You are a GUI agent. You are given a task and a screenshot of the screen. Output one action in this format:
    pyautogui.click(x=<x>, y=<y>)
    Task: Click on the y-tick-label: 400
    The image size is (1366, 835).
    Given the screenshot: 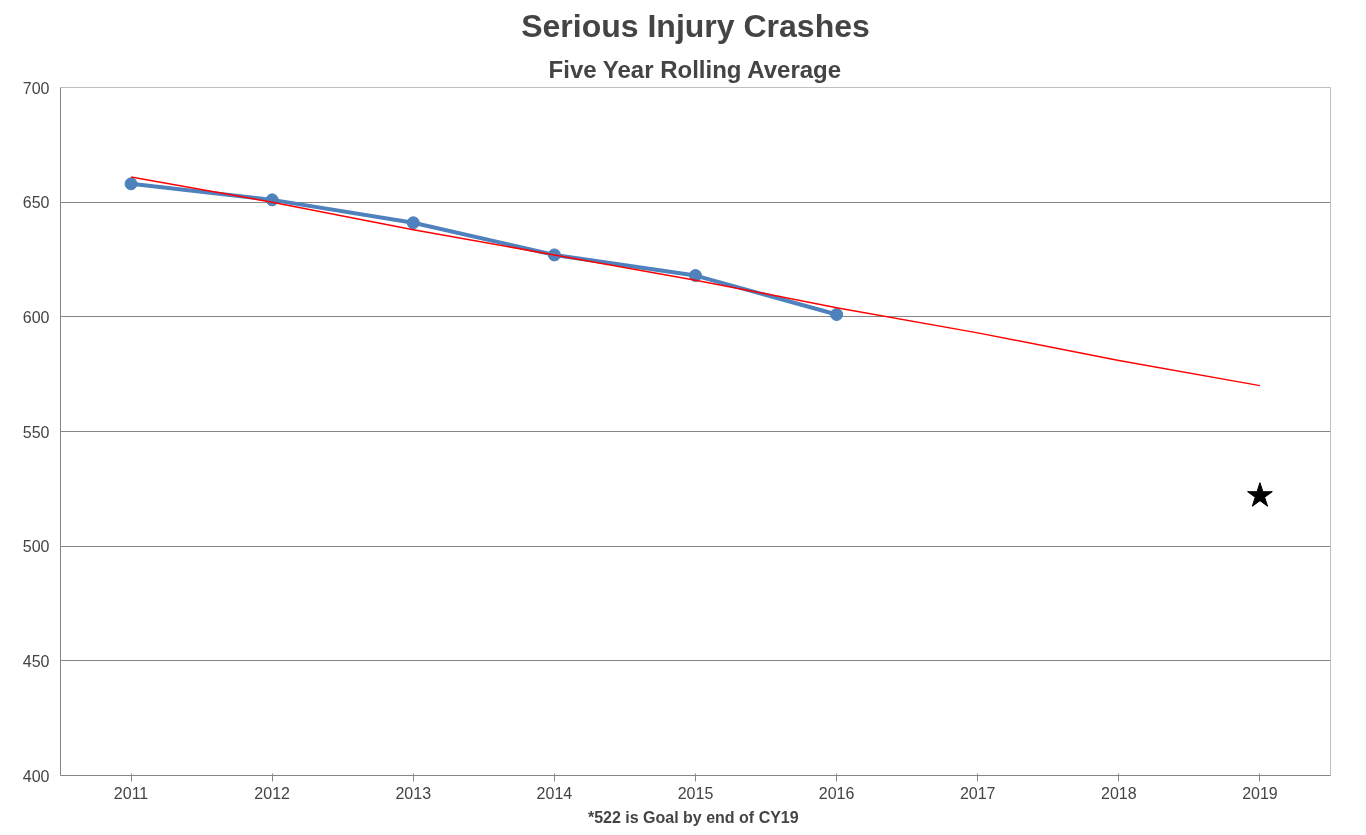 What is the action you would take?
    pyautogui.click(x=36, y=776)
    